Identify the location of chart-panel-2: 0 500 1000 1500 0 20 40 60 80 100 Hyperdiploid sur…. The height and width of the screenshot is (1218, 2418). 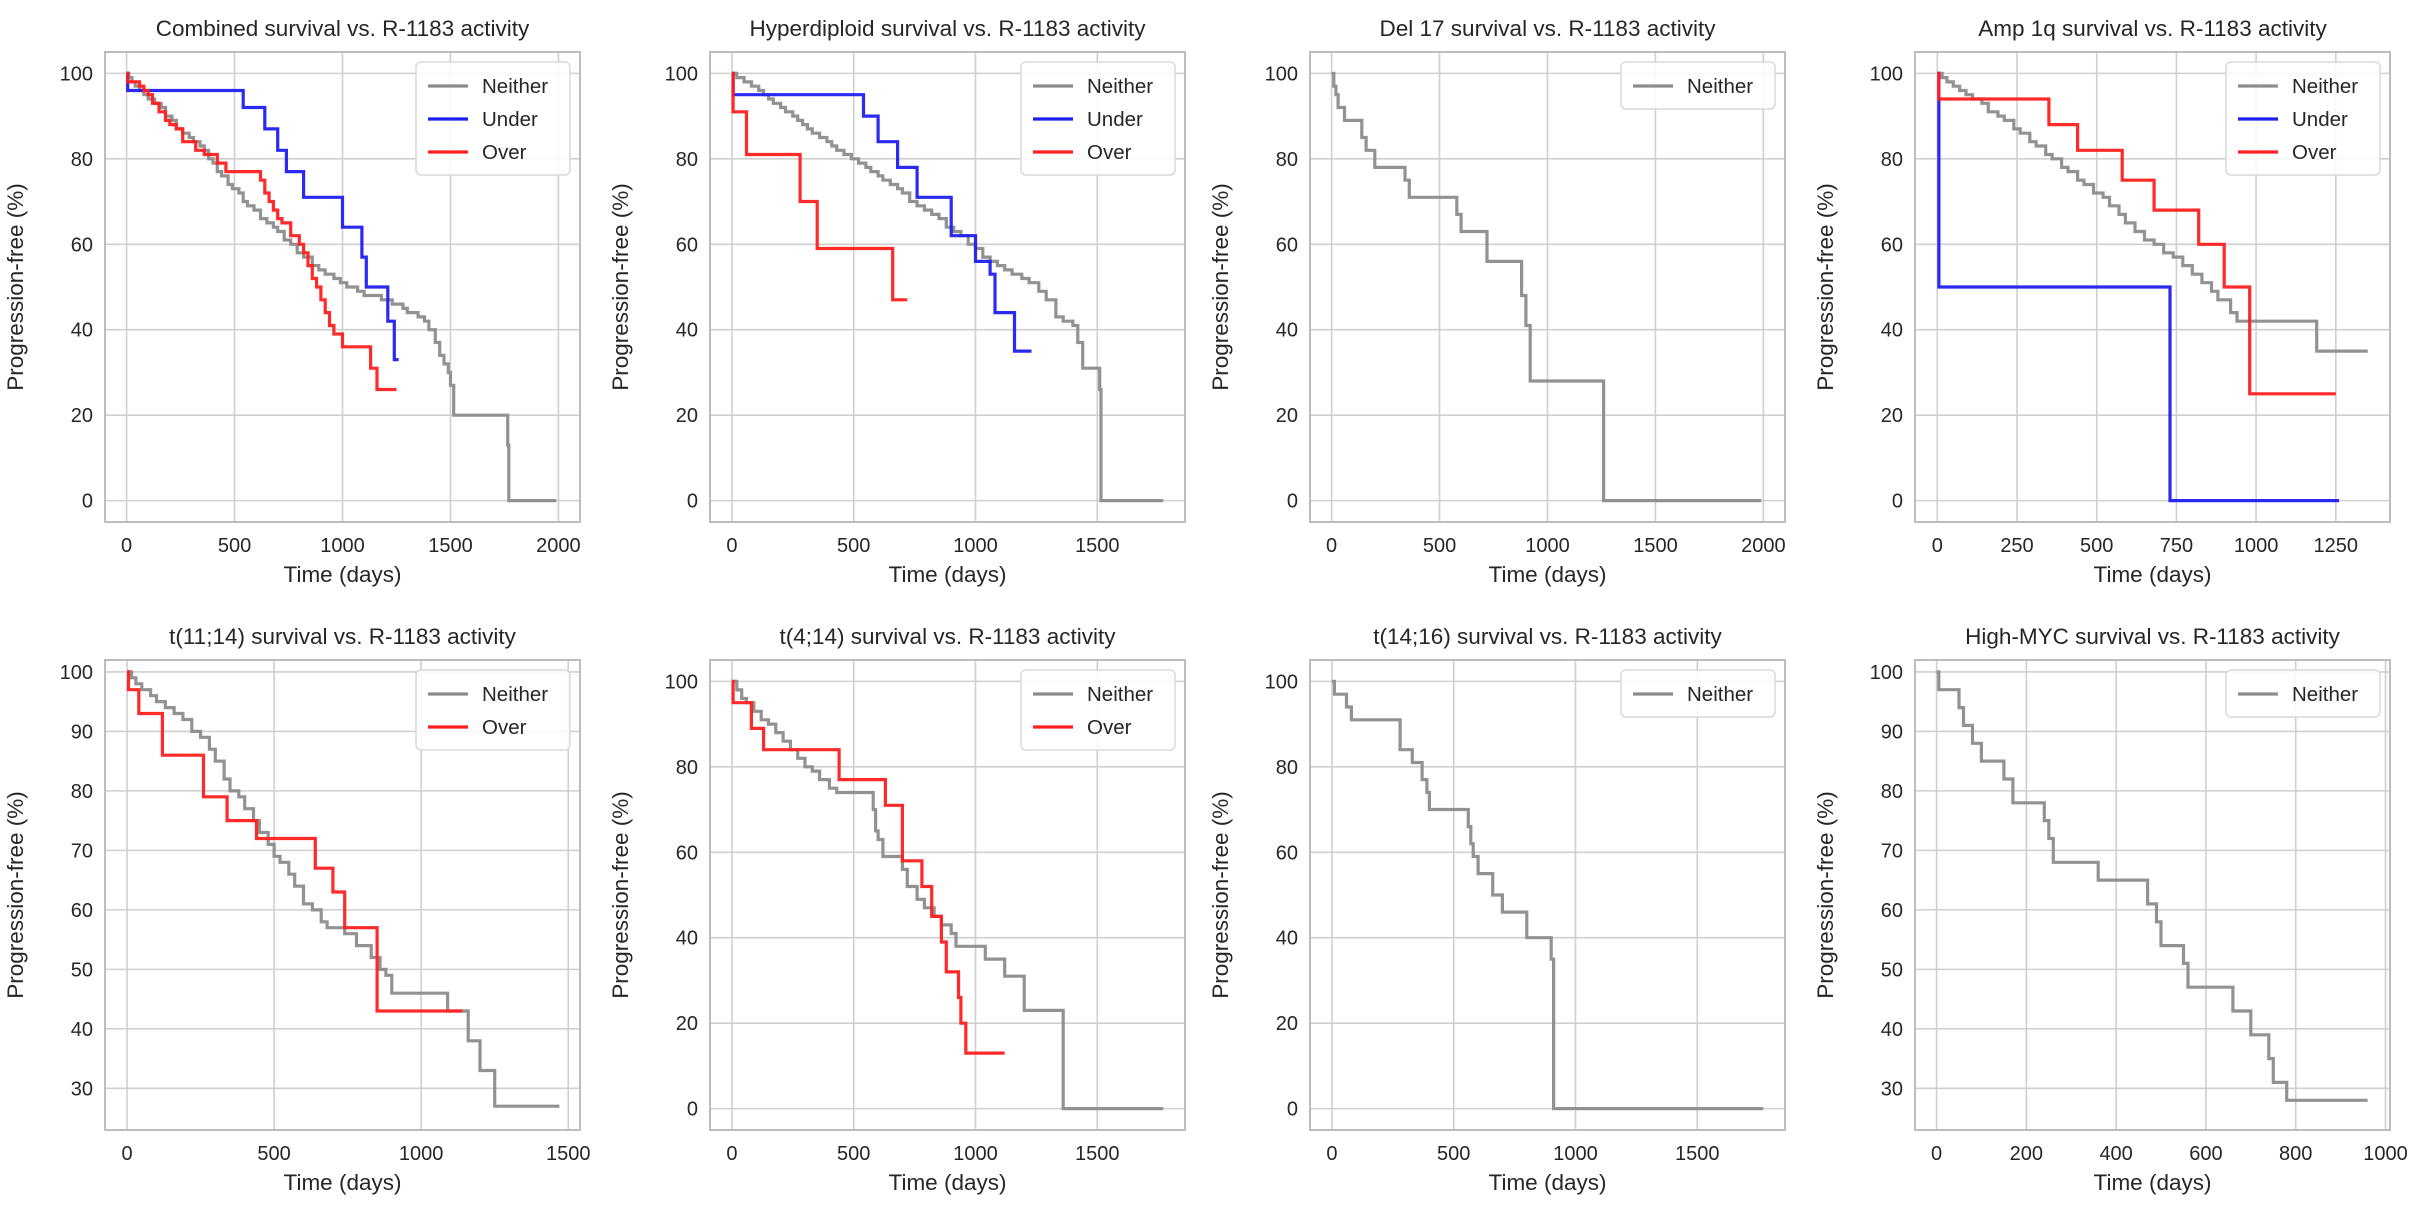
(897, 301).